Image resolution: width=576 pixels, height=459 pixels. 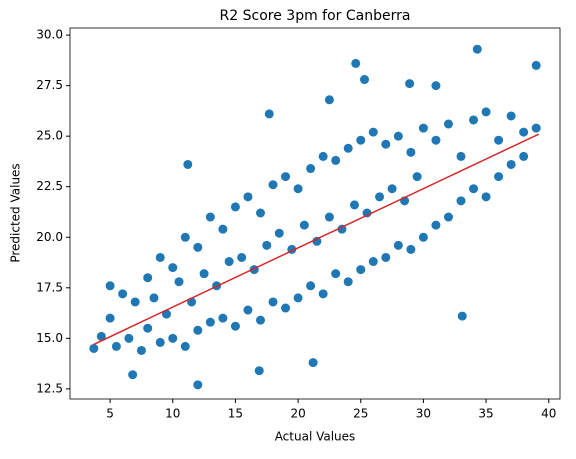 What do you see at coordinates (49, 136) in the screenshot?
I see `y-tick-label: 25.0` at bounding box center [49, 136].